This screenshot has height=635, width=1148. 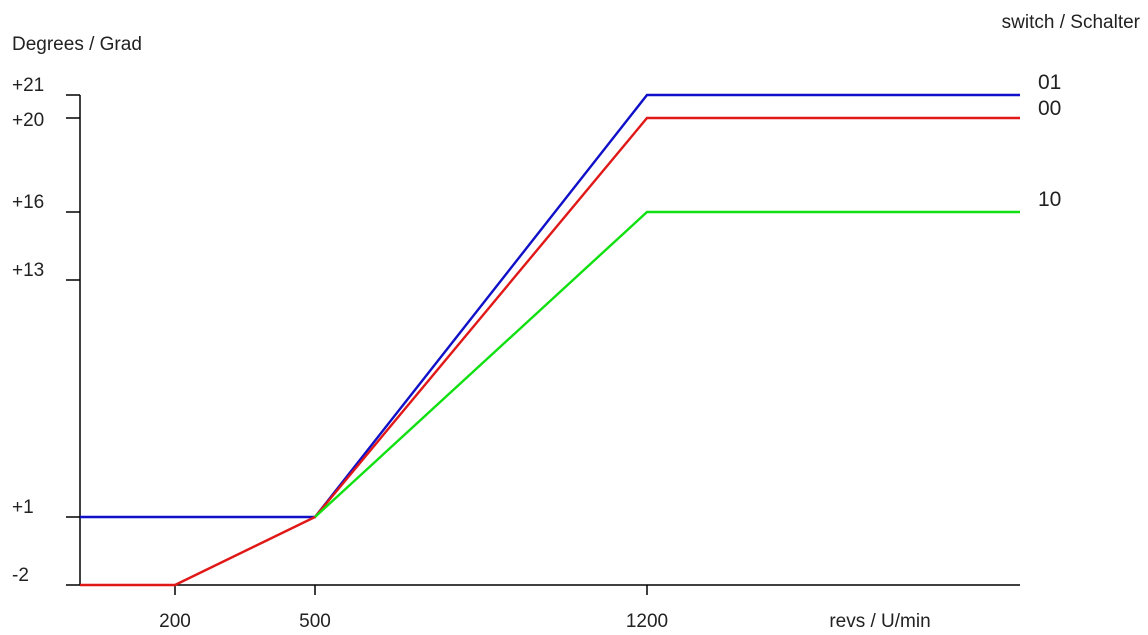 I want to click on x-tick-label: 200, so click(x=175, y=621).